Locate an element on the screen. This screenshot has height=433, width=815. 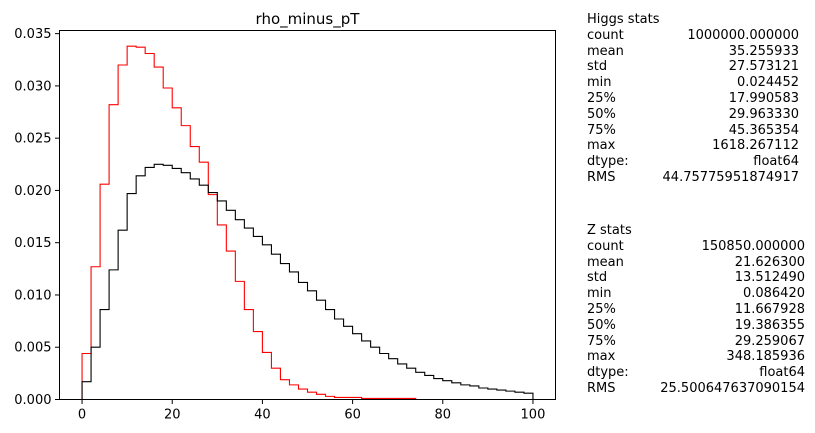
stats-row: max 1618.267112 is located at coordinates (693, 146).